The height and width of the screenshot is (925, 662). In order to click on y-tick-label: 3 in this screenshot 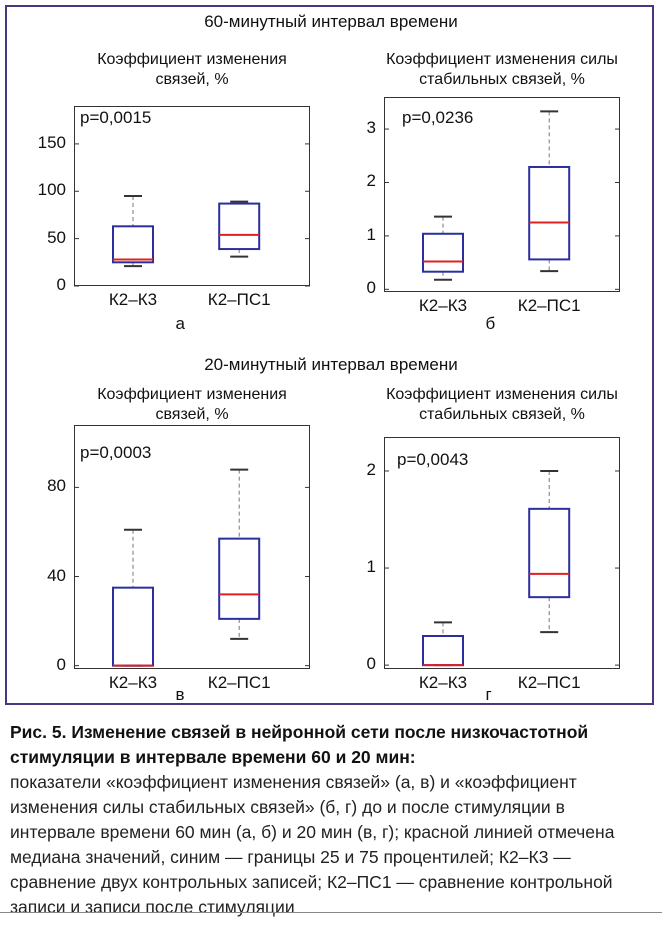, I will do `click(371, 128)`.